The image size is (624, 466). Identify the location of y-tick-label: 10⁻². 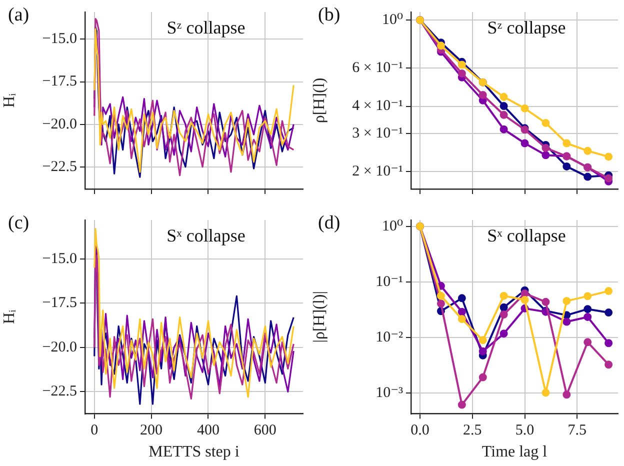
(390, 337).